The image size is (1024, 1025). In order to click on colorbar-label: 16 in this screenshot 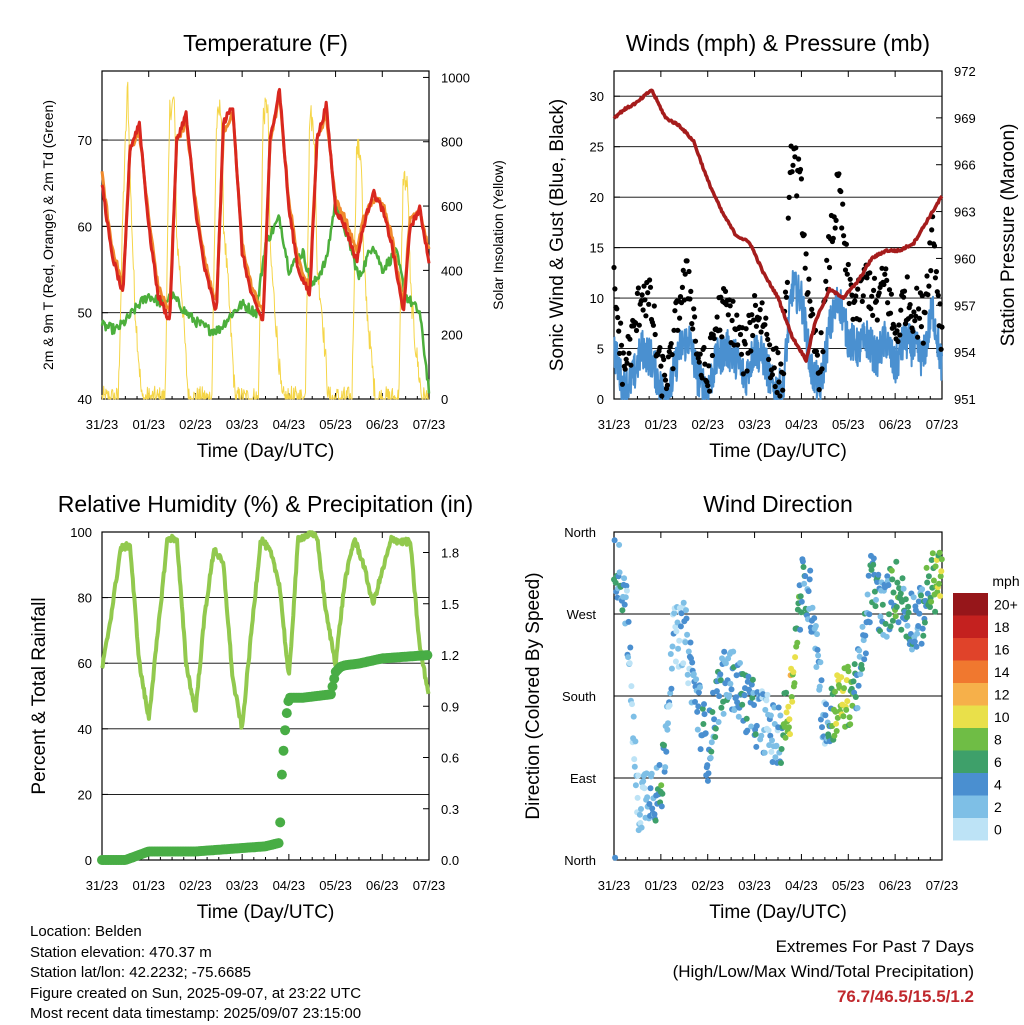, I will do `click(1002, 649)`.